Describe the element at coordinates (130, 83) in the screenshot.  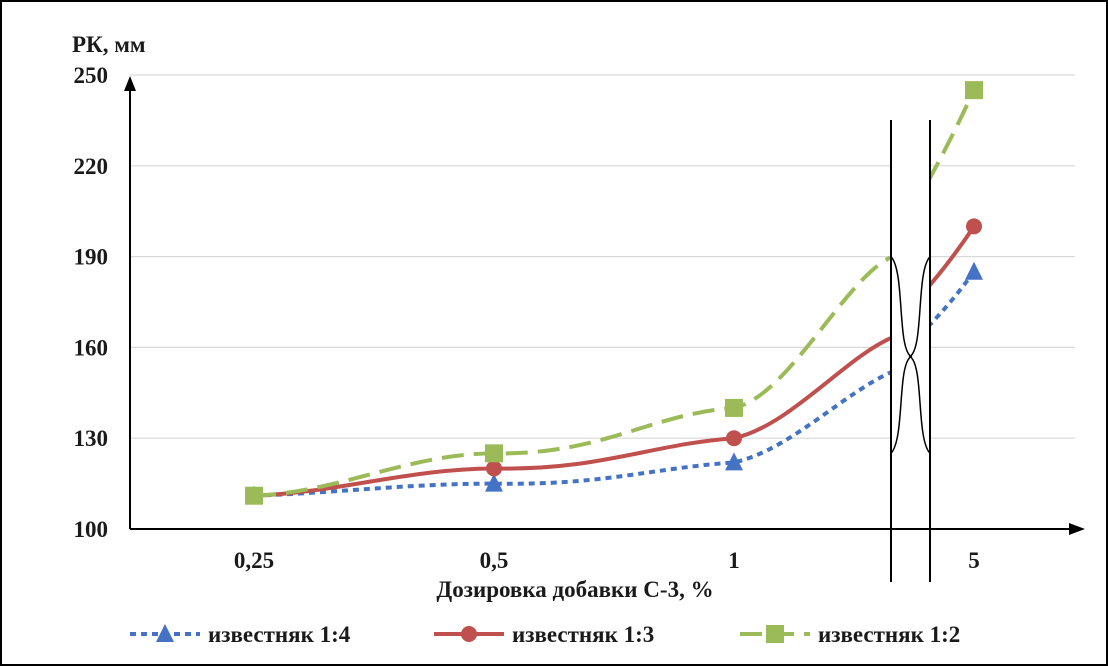
I see `y-axis-arrow` at that location.